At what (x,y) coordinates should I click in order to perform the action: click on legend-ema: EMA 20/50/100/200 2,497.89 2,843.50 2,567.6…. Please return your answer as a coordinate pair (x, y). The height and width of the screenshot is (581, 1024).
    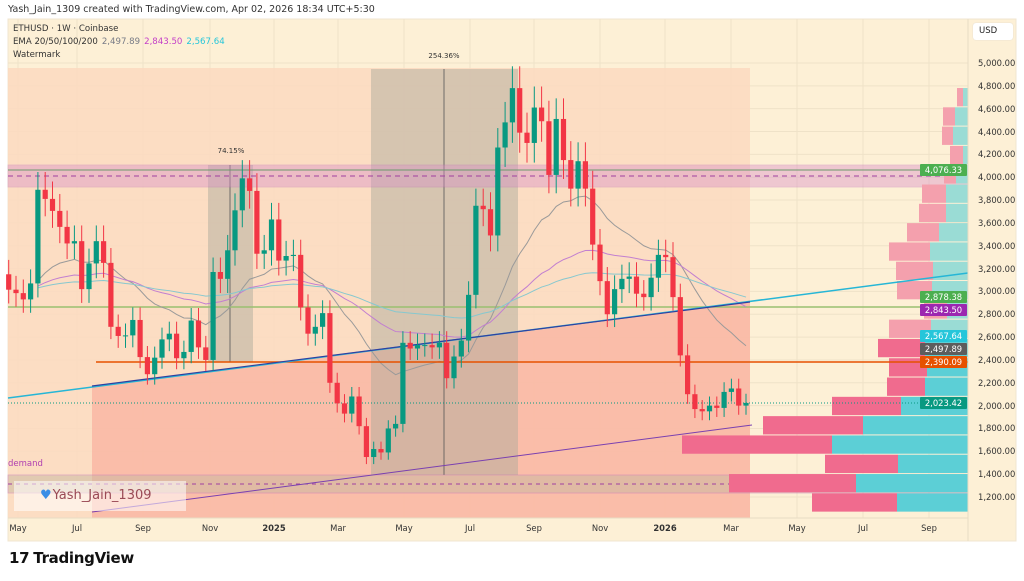
    Looking at the image, I should click on (121, 42).